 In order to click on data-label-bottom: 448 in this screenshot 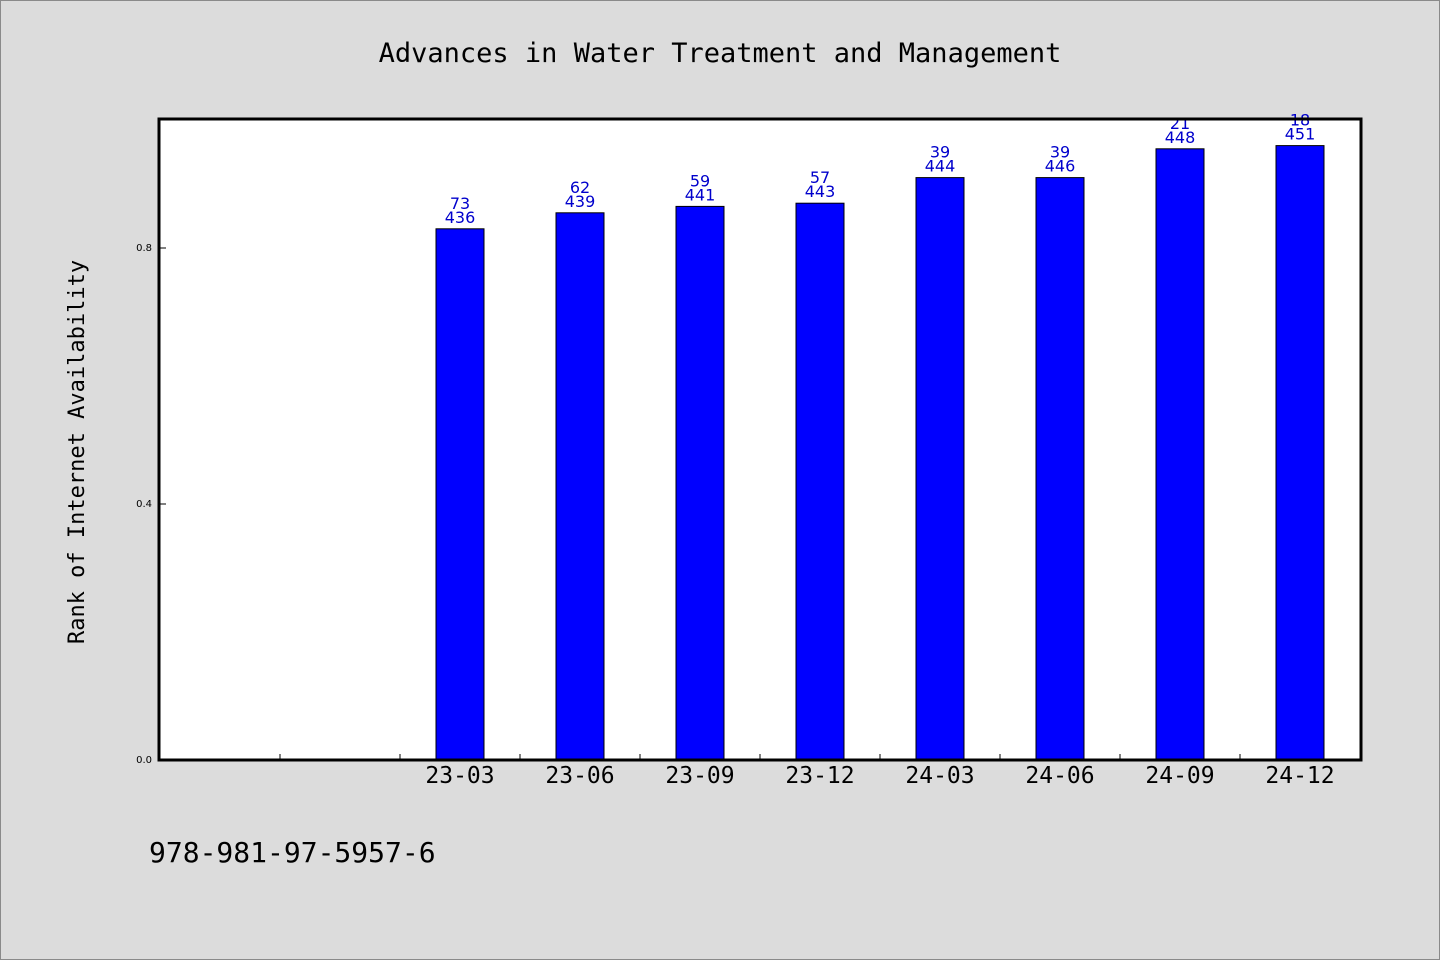, I will do `click(1180, 137)`.